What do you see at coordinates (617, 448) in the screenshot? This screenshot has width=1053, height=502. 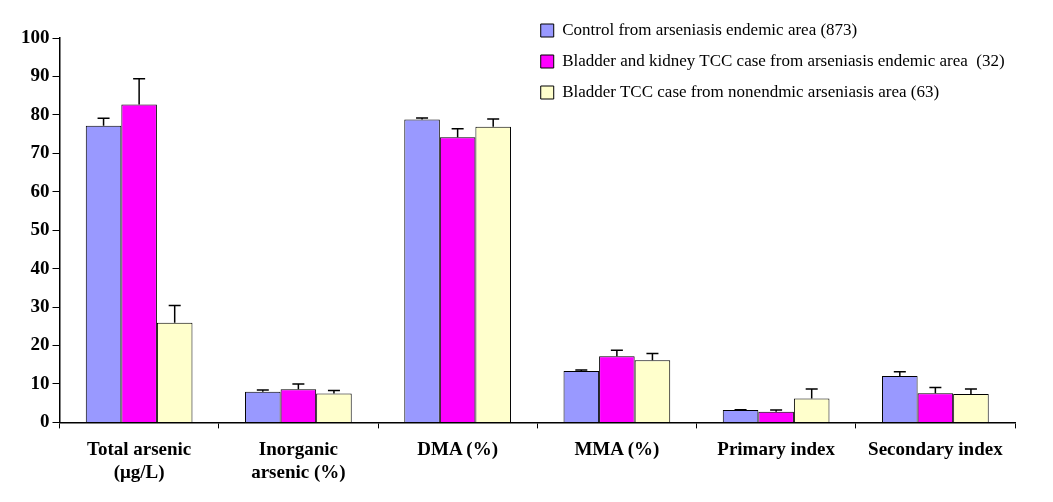 I see `x-tick-label: MMA (%)` at bounding box center [617, 448].